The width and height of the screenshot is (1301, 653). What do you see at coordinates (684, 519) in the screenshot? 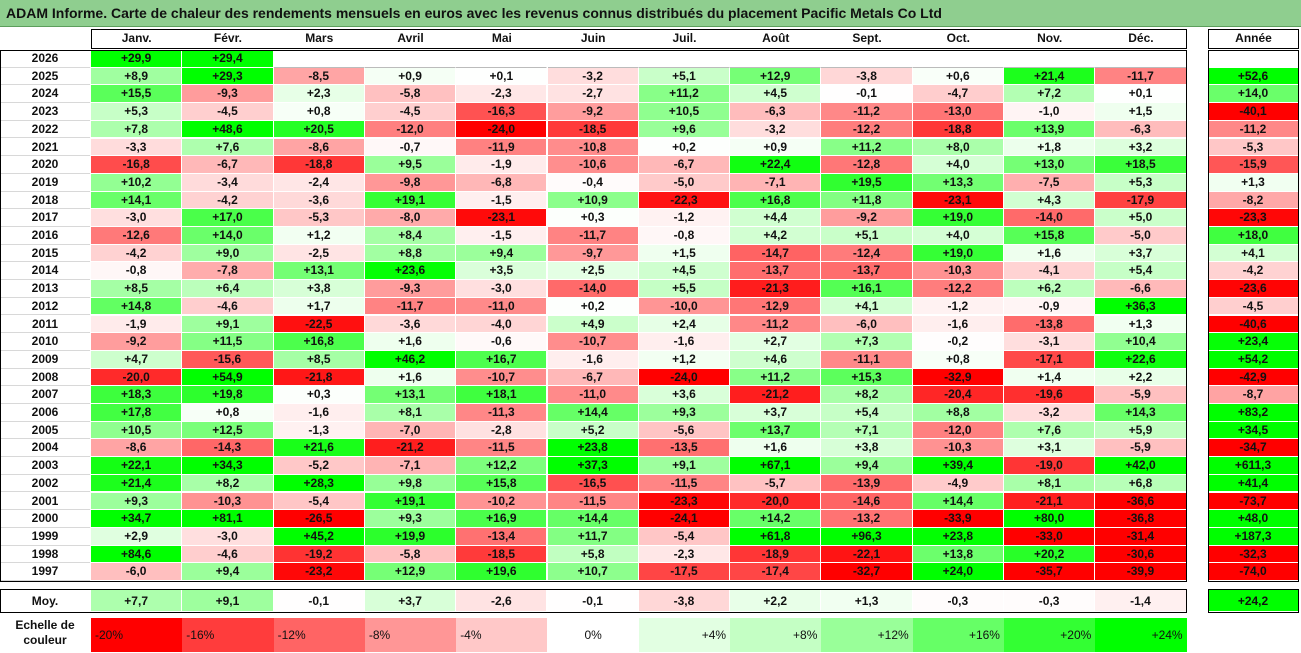
I see `heat-cell: -24,1` at bounding box center [684, 519].